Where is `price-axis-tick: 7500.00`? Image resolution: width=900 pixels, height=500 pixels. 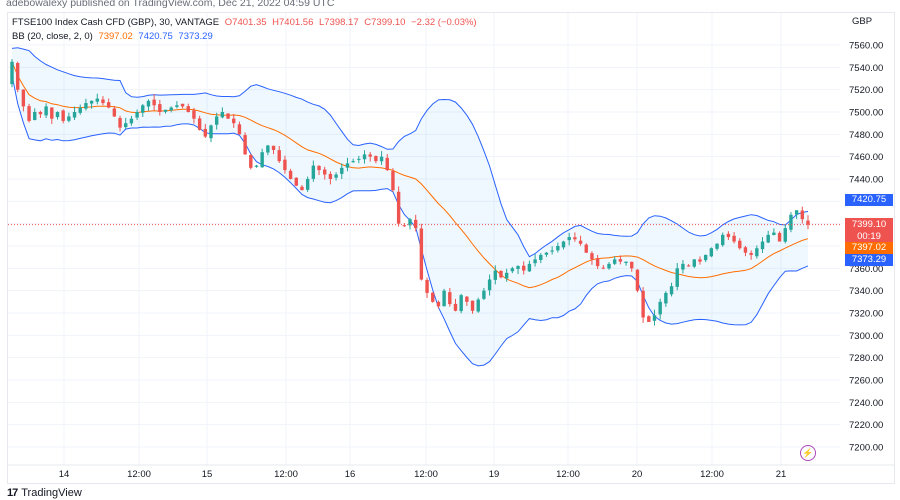
price-axis-tick: 7500.00 is located at coordinates (866, 113).